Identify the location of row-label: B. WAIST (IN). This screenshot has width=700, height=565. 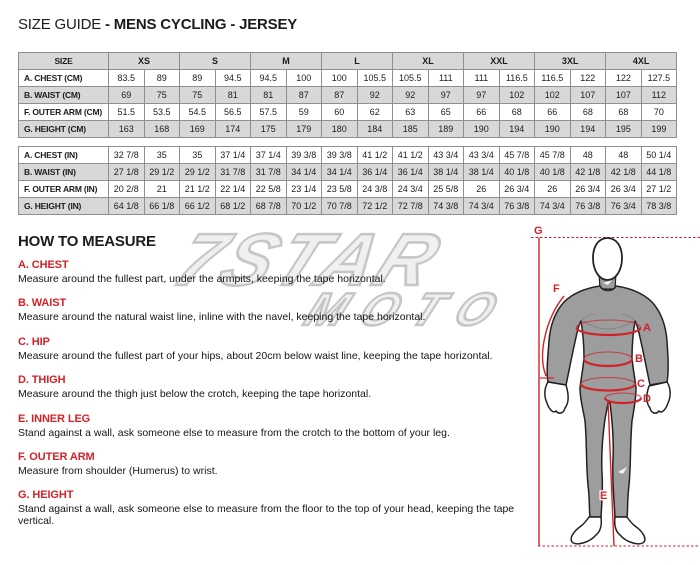
(63, 172).